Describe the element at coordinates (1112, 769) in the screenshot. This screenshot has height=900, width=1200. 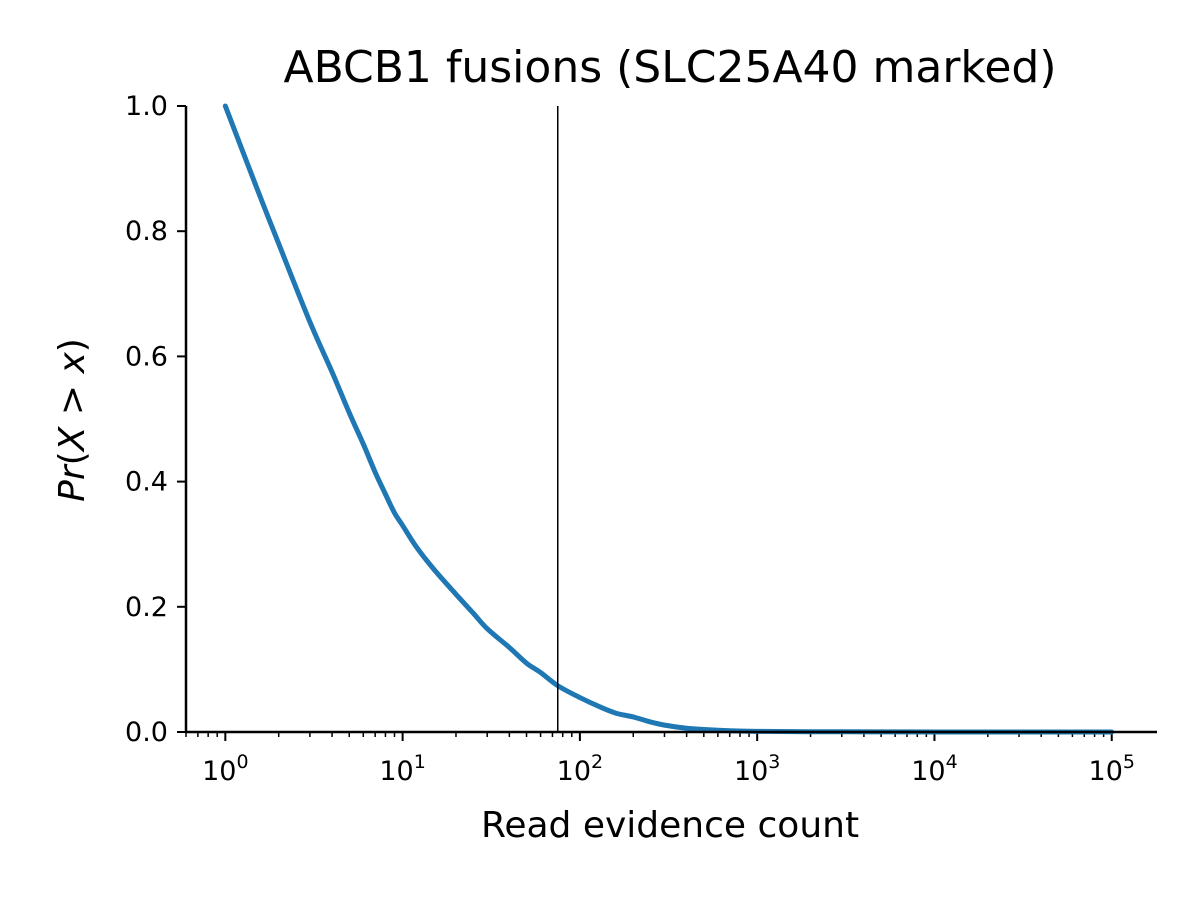
I see `x-tick-label: 10⁵` at that location.